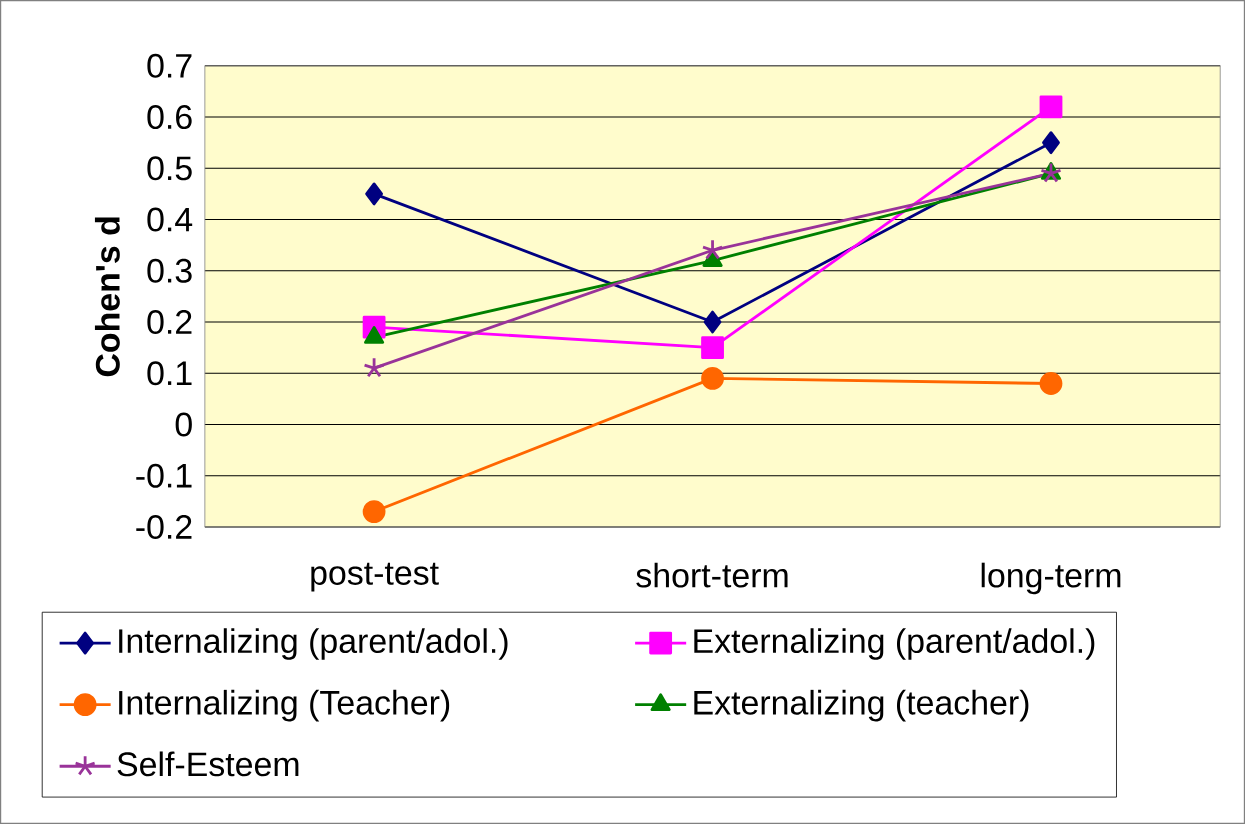 The width and height of the screenshot is (1245, 824). Describe the element at coordinates (169, 322) in the screenshot. I see `y-tick-label: 0.2` at that location.